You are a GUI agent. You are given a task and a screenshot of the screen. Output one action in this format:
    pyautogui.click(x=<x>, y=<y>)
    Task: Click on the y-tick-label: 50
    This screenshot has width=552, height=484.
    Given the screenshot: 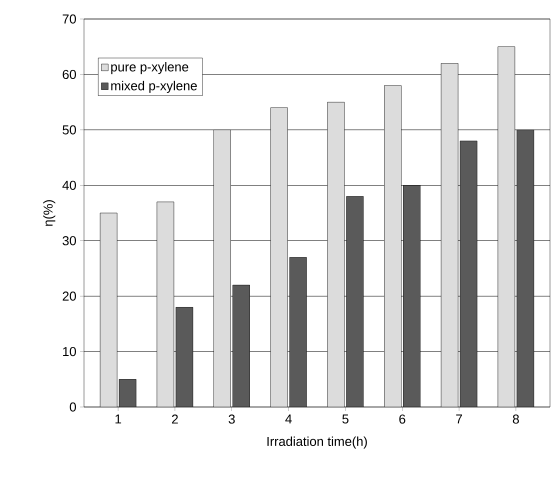 What is the action you would take?
    pyautogui.click(x=69, y=129)
    